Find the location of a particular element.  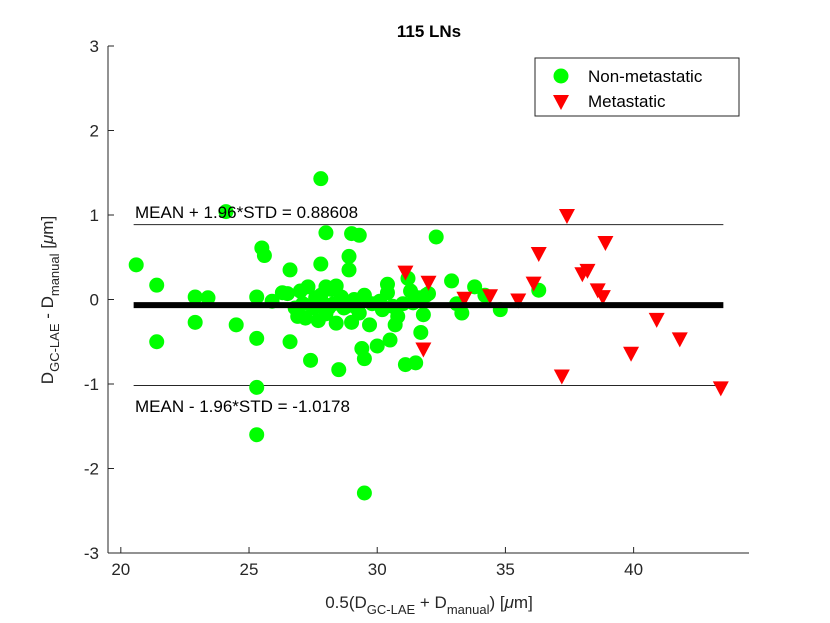

x-tick-label: 30 is located at coordinates (377, 569).